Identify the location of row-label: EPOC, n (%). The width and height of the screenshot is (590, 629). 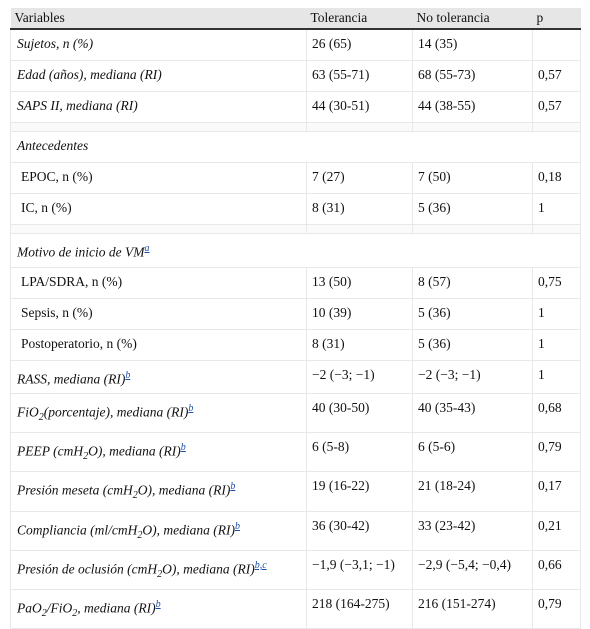
(158, 178).